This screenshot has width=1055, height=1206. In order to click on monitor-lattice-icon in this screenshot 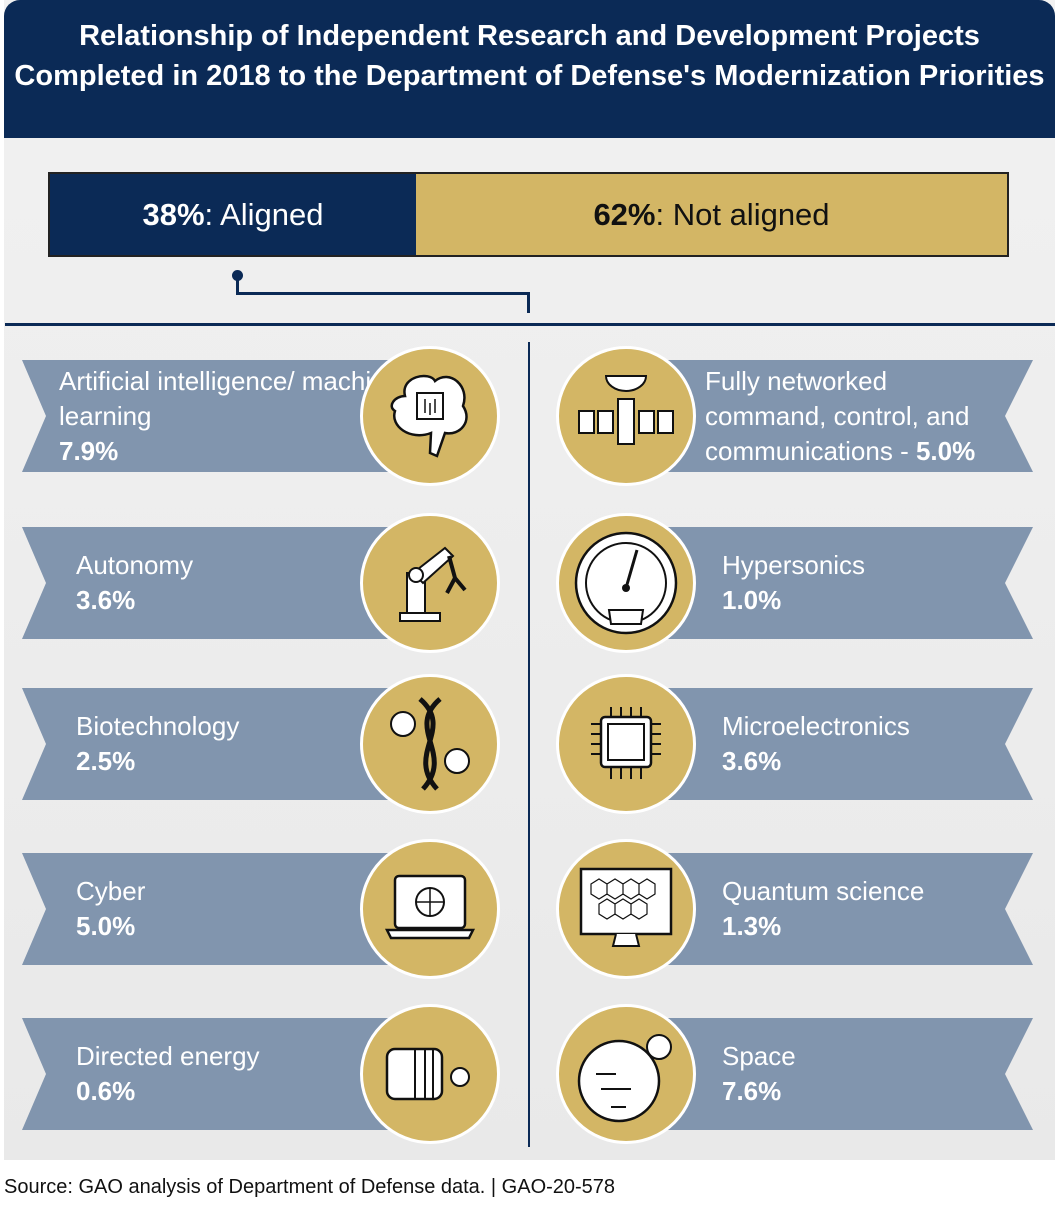, I will do `click(626, 907)`.